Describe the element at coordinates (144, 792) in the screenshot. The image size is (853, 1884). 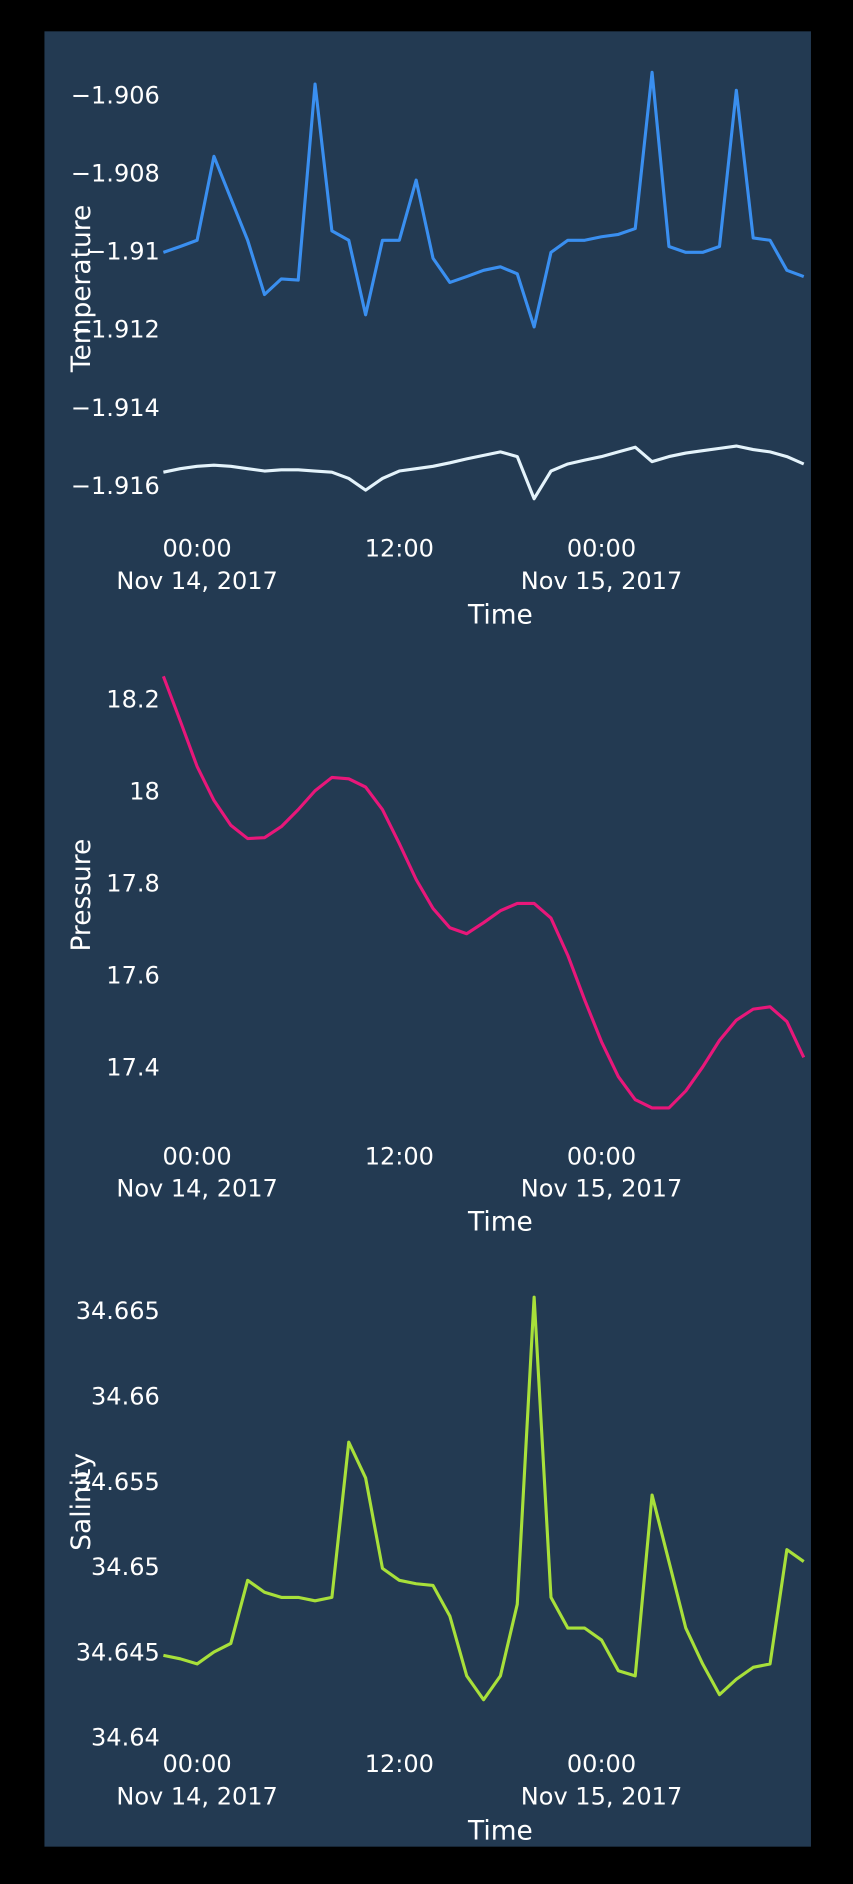
I see `y-tick-label: 18` at that location.